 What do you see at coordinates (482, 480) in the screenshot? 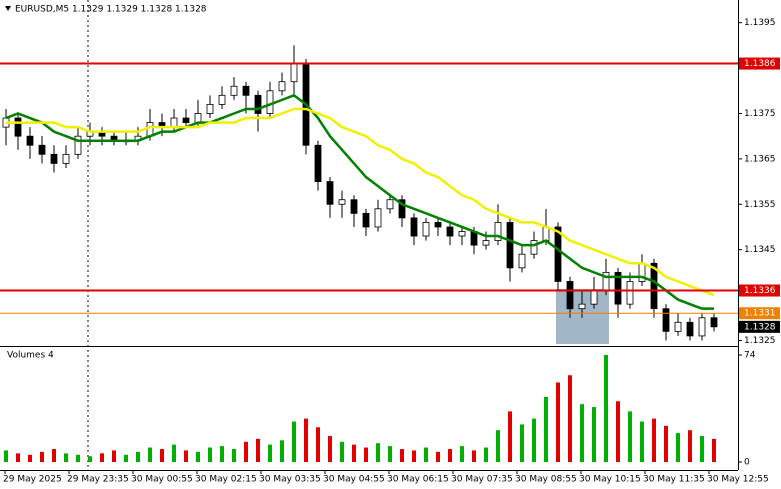
I see `x-tick-label: 30 May 07:35` at bounding box center [482, 480].